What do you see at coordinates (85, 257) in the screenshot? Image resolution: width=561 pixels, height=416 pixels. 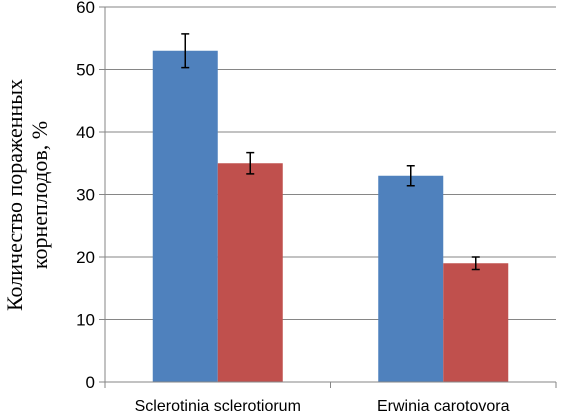 I see `y-tick-label: 20` at bounding box center [85, 257].